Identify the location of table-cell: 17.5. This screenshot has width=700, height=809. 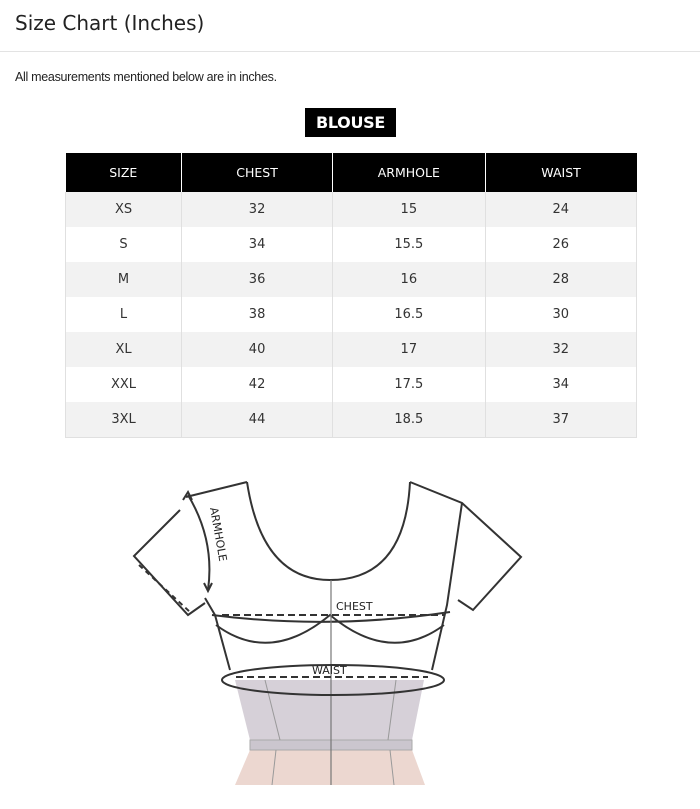
(409, 384).